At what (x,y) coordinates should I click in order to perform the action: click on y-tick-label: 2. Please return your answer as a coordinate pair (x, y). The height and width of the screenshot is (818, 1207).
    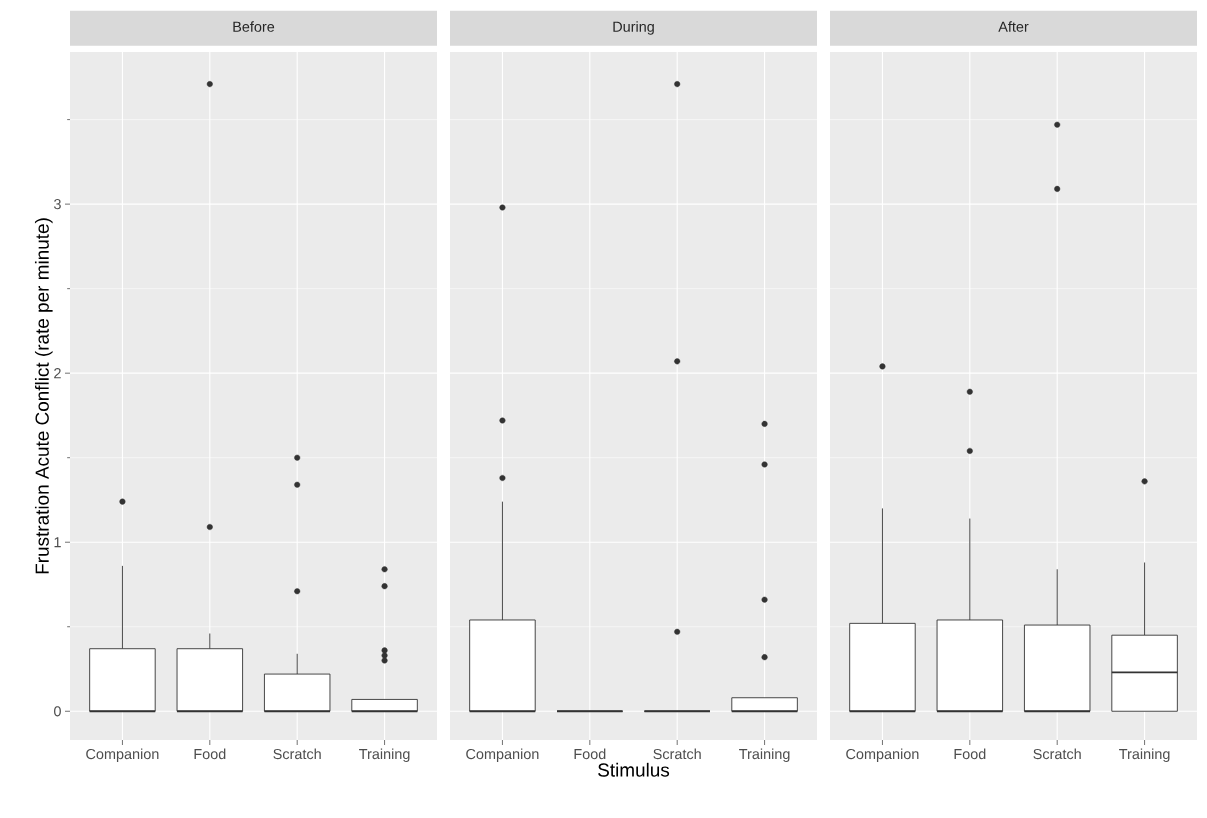
    Looking at the image, I should click on (57, 373).